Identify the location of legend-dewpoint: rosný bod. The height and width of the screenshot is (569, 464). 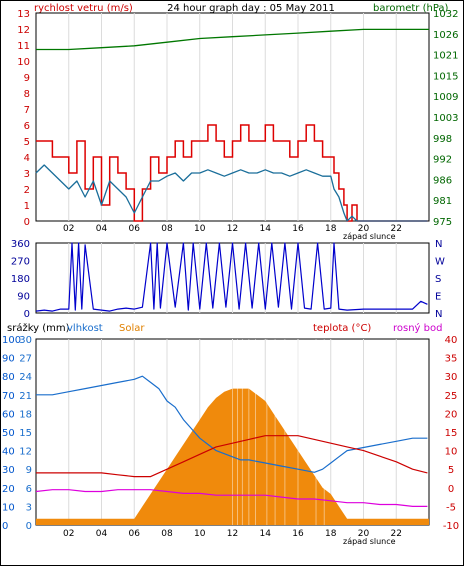
(417, 328).